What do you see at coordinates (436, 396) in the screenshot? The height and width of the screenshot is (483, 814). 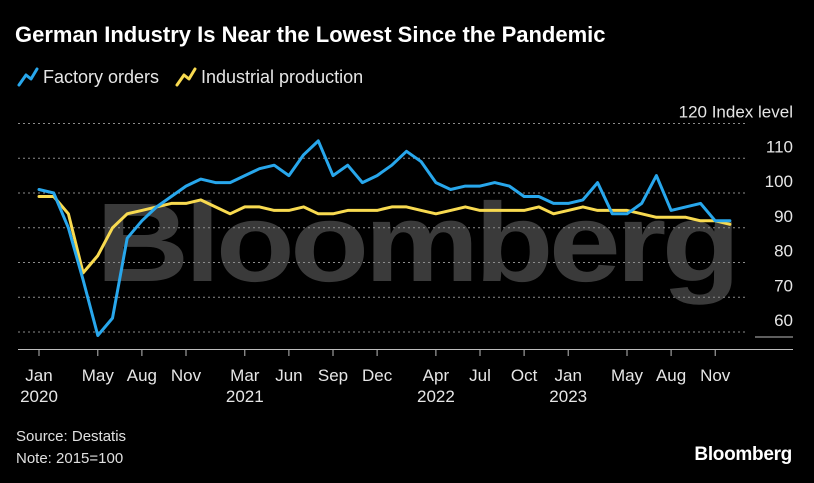 I see `x-tick-year-2022: 2022` at bounding box center [436, 396].